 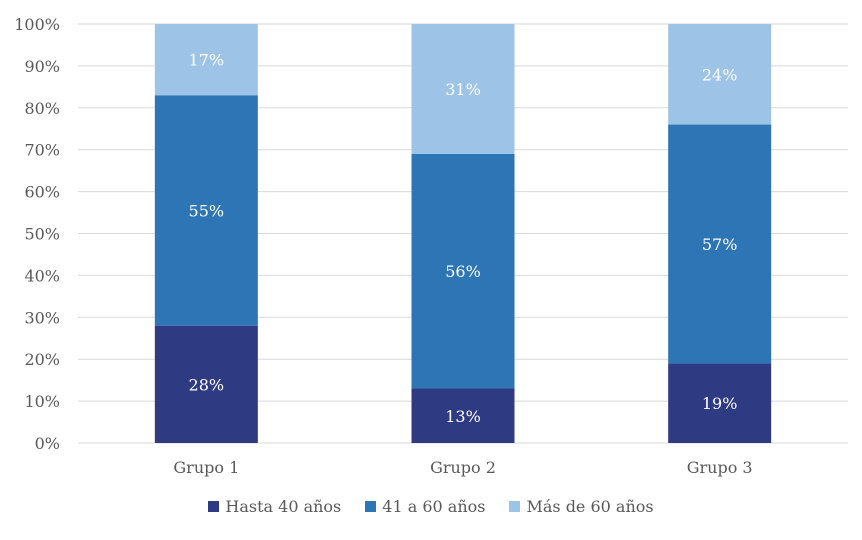 What do you see at coordinates (42, 401) in the screenshot?
I see `y-tick-label: 10%` at bounding box center [42, 401].